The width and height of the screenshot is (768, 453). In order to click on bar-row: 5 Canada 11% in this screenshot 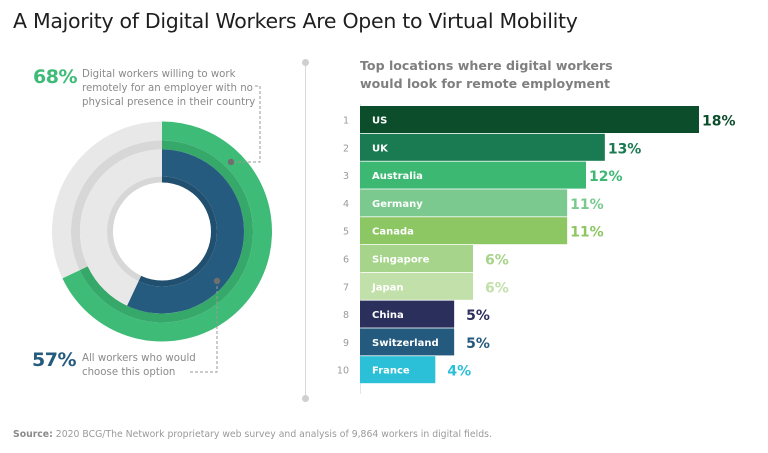, I will do `click(473, 231)`.